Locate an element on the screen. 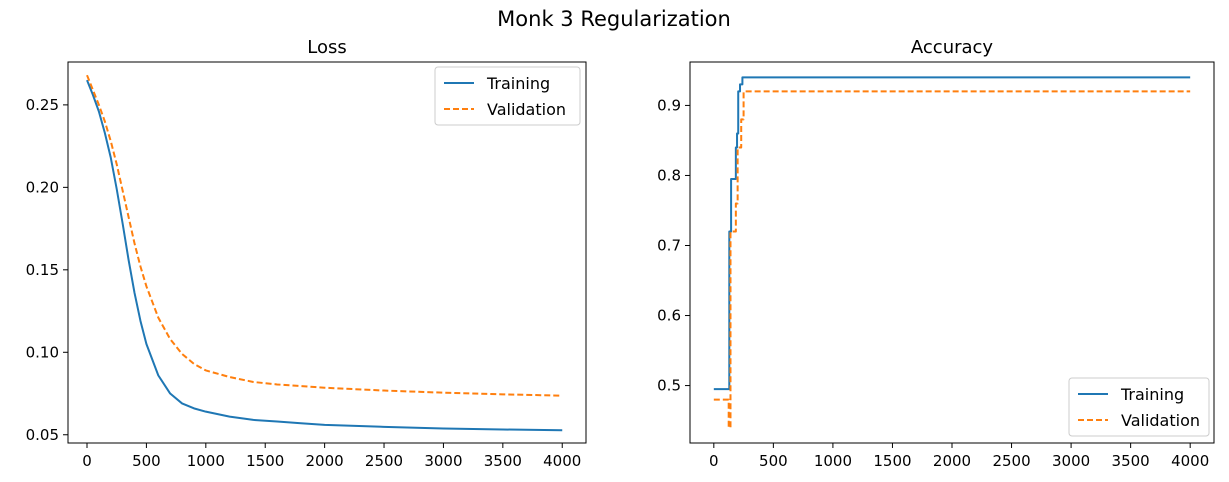 The width and height of the screenshot is (1229, 482). y-tick-label: 0.05 is located at coordinates (42, 435).